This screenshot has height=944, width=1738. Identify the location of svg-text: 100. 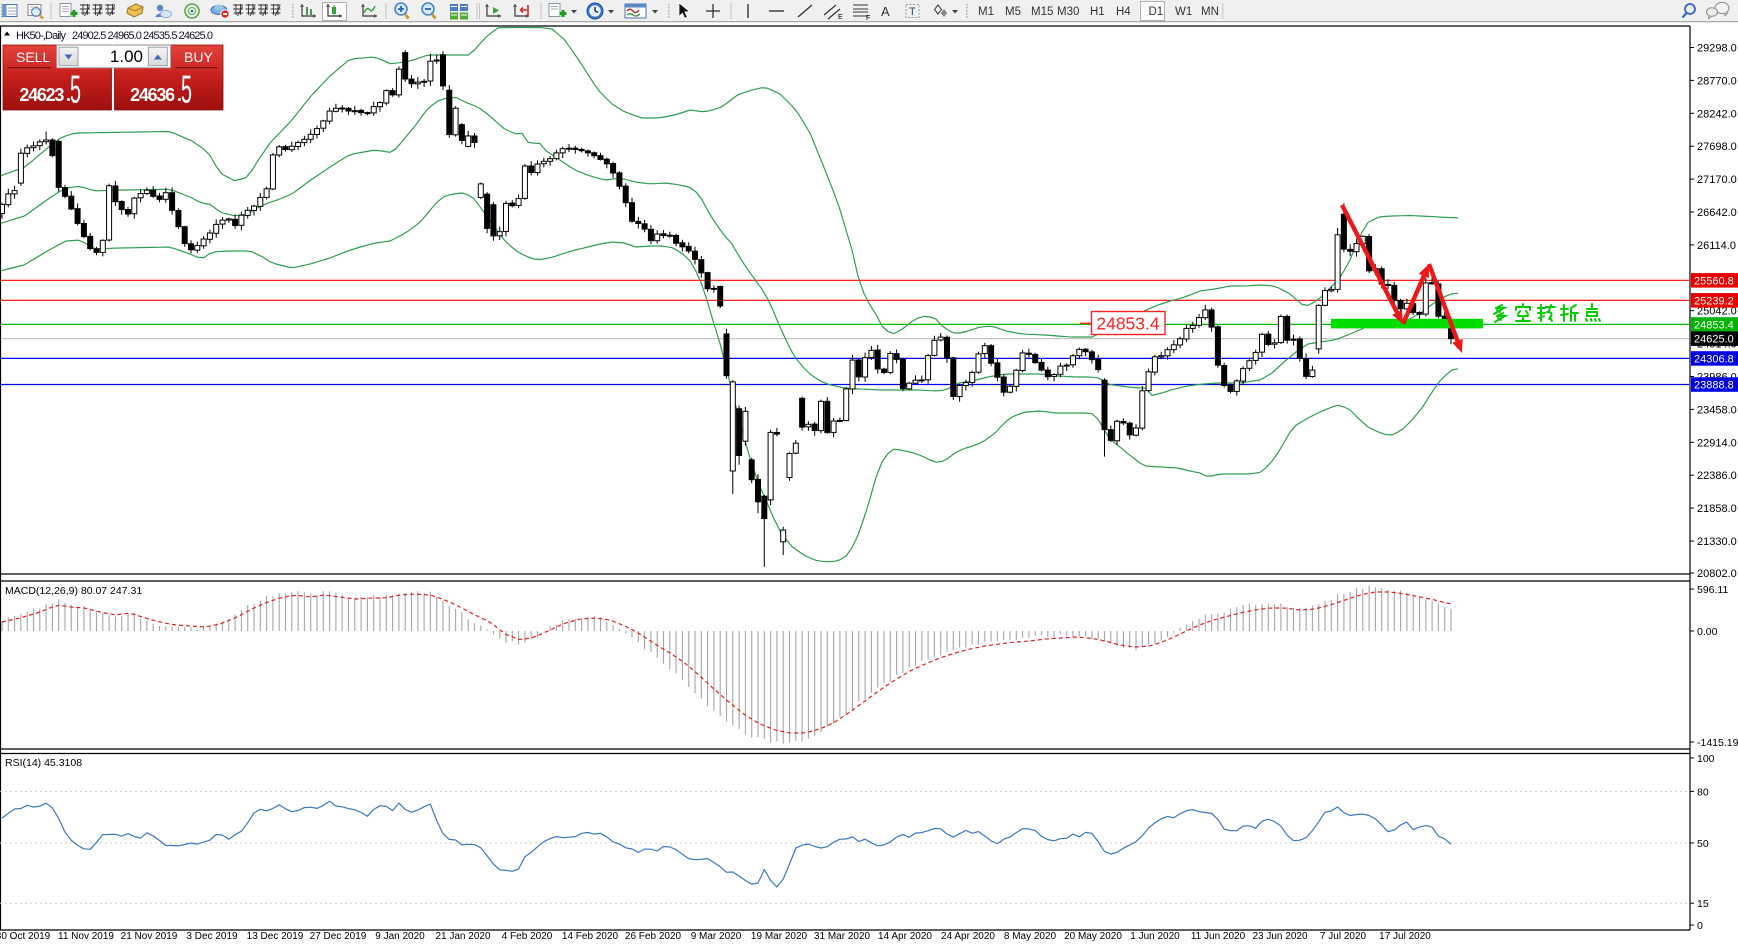
(1706, 759).